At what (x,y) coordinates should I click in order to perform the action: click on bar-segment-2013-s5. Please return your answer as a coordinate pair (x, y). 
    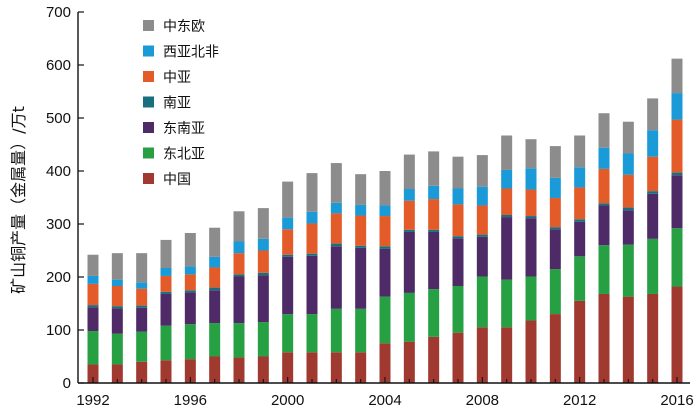
    Looking at the image, I should click on (604, 158).